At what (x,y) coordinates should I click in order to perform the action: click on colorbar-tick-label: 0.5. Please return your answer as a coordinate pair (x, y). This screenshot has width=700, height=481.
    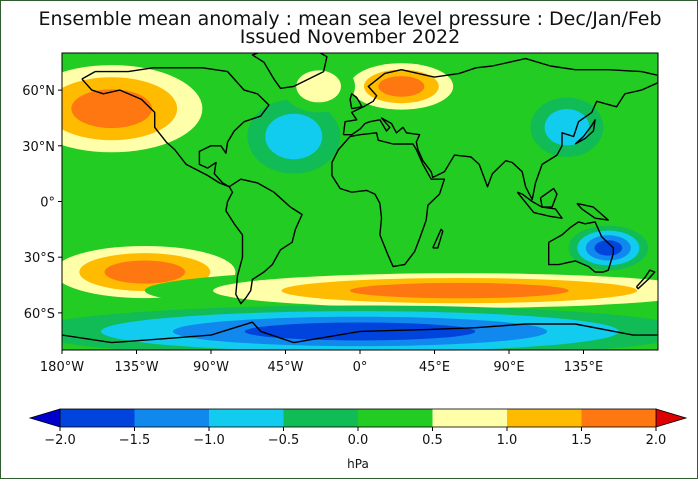
    Looking at the image, I should click on (432, 440).